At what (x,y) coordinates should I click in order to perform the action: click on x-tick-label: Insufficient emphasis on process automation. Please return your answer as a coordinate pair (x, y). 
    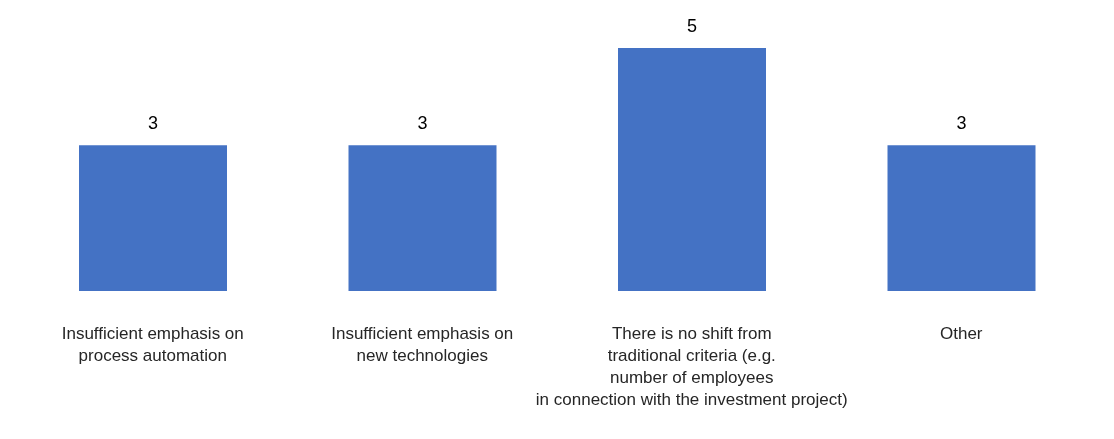
    Looking at the image, I should click on (152, 344).